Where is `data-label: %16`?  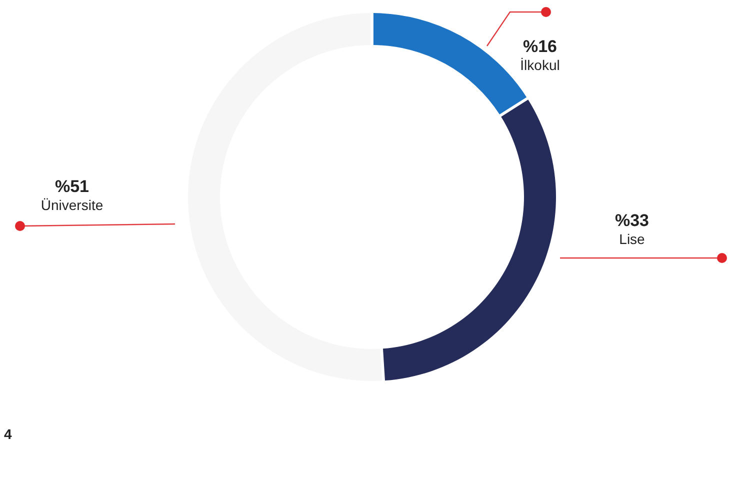
data-label: %16 is located at coordinates (540, 46).